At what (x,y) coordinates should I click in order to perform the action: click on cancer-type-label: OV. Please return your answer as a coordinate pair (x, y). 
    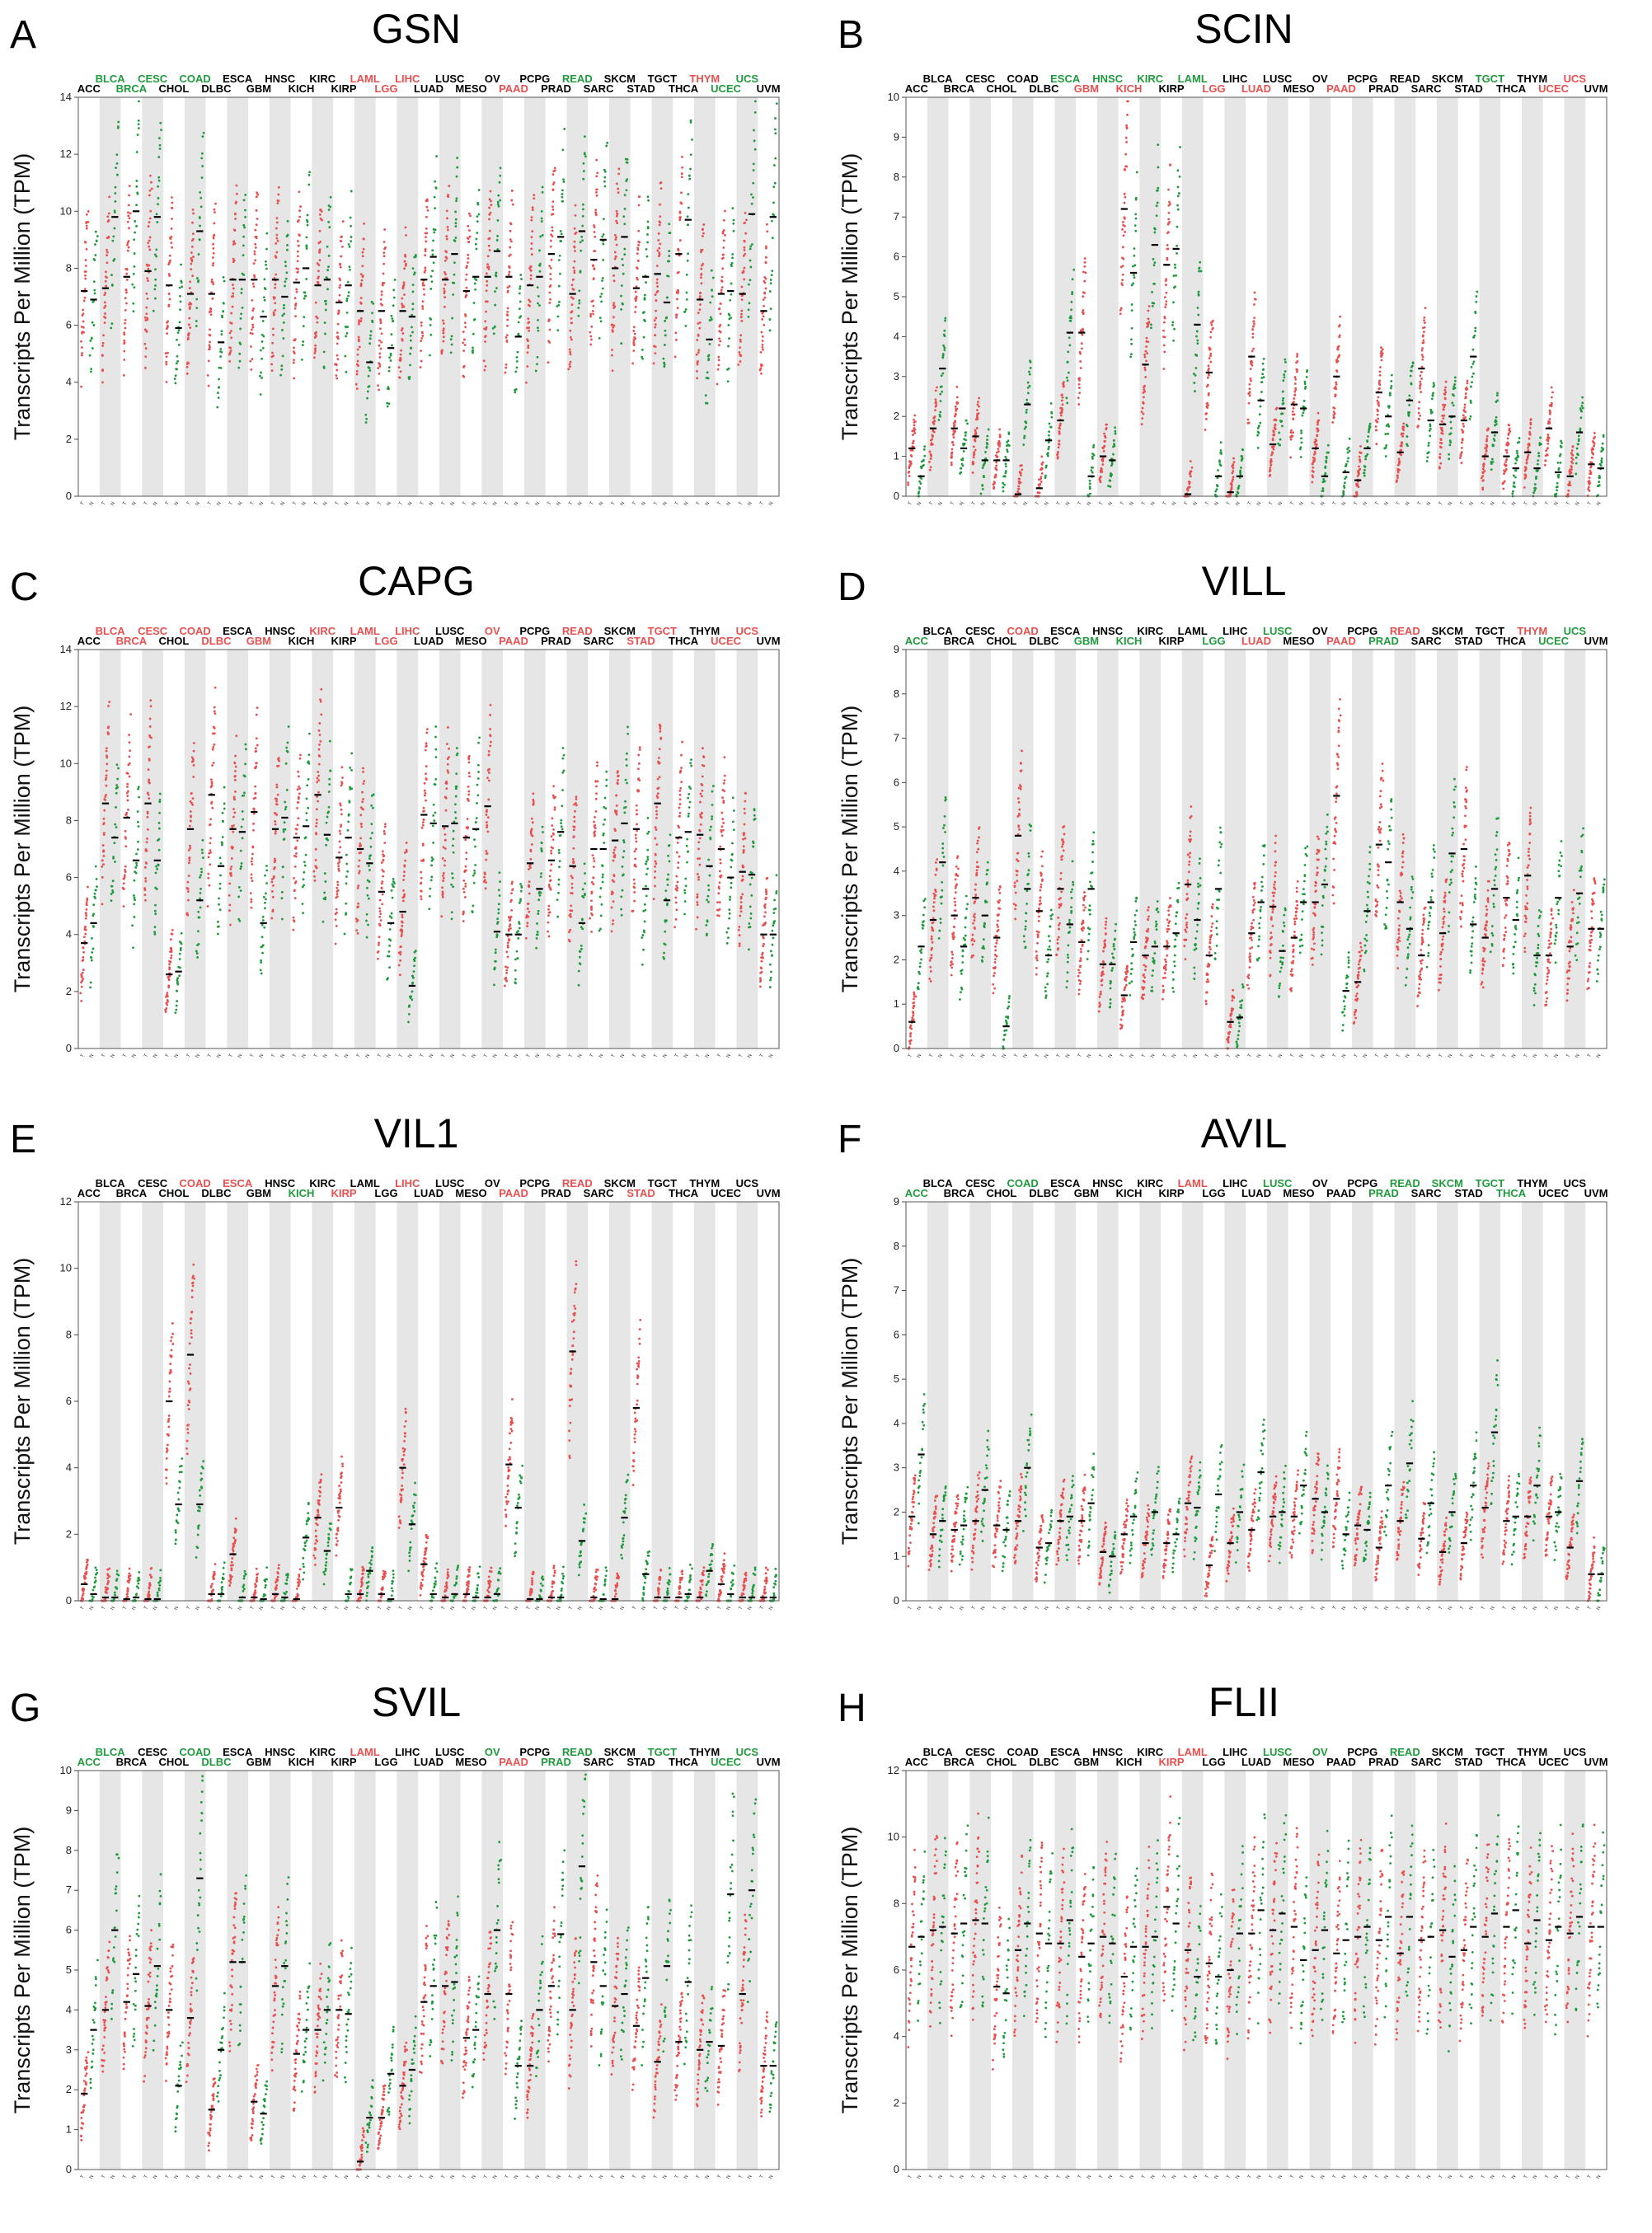
    Looking at the image, I should click on (493, 79).